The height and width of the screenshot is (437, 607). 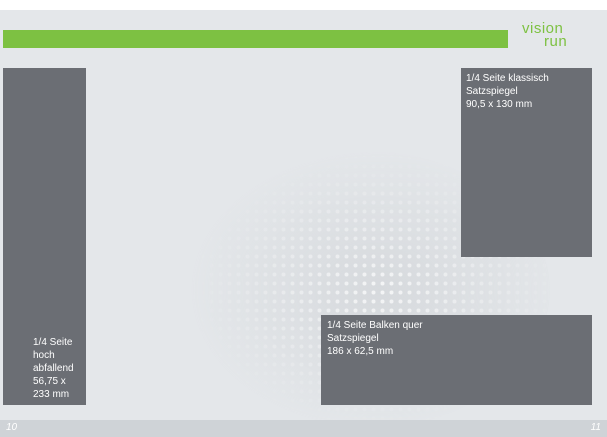 What do you see at coordinates (360, 351) in the screenshot?
I see `box-text: 186 x 62,5 mm` at bounding box center [360, 351].